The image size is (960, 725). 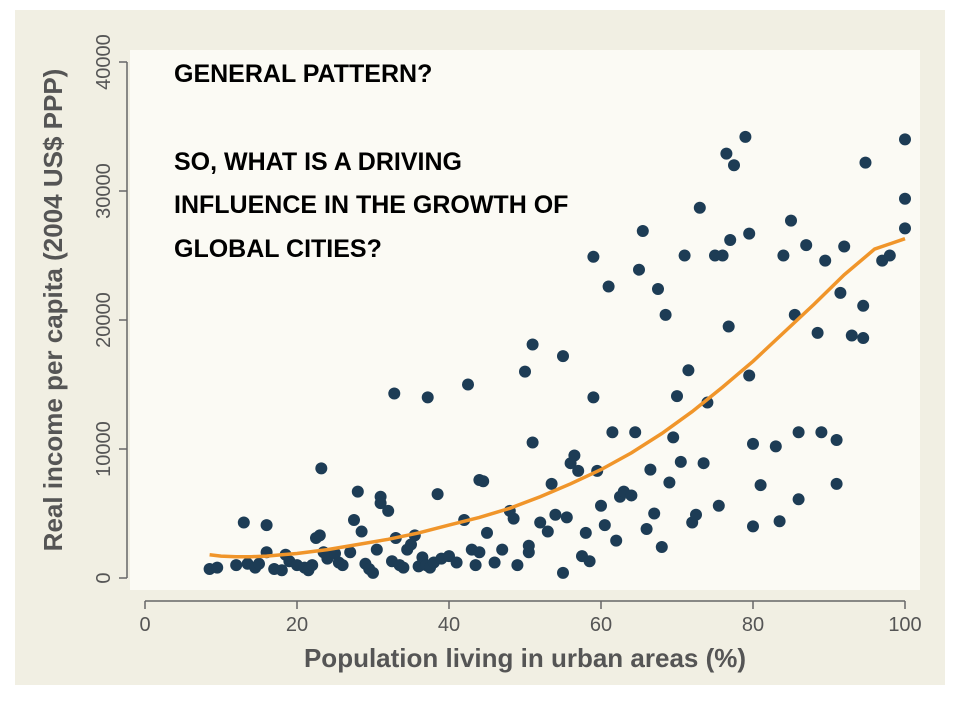 What do you see at coordinates (104, 449) in the screenshot?
I see `y-tick-label: 10000` at bounding box center [104, 449].